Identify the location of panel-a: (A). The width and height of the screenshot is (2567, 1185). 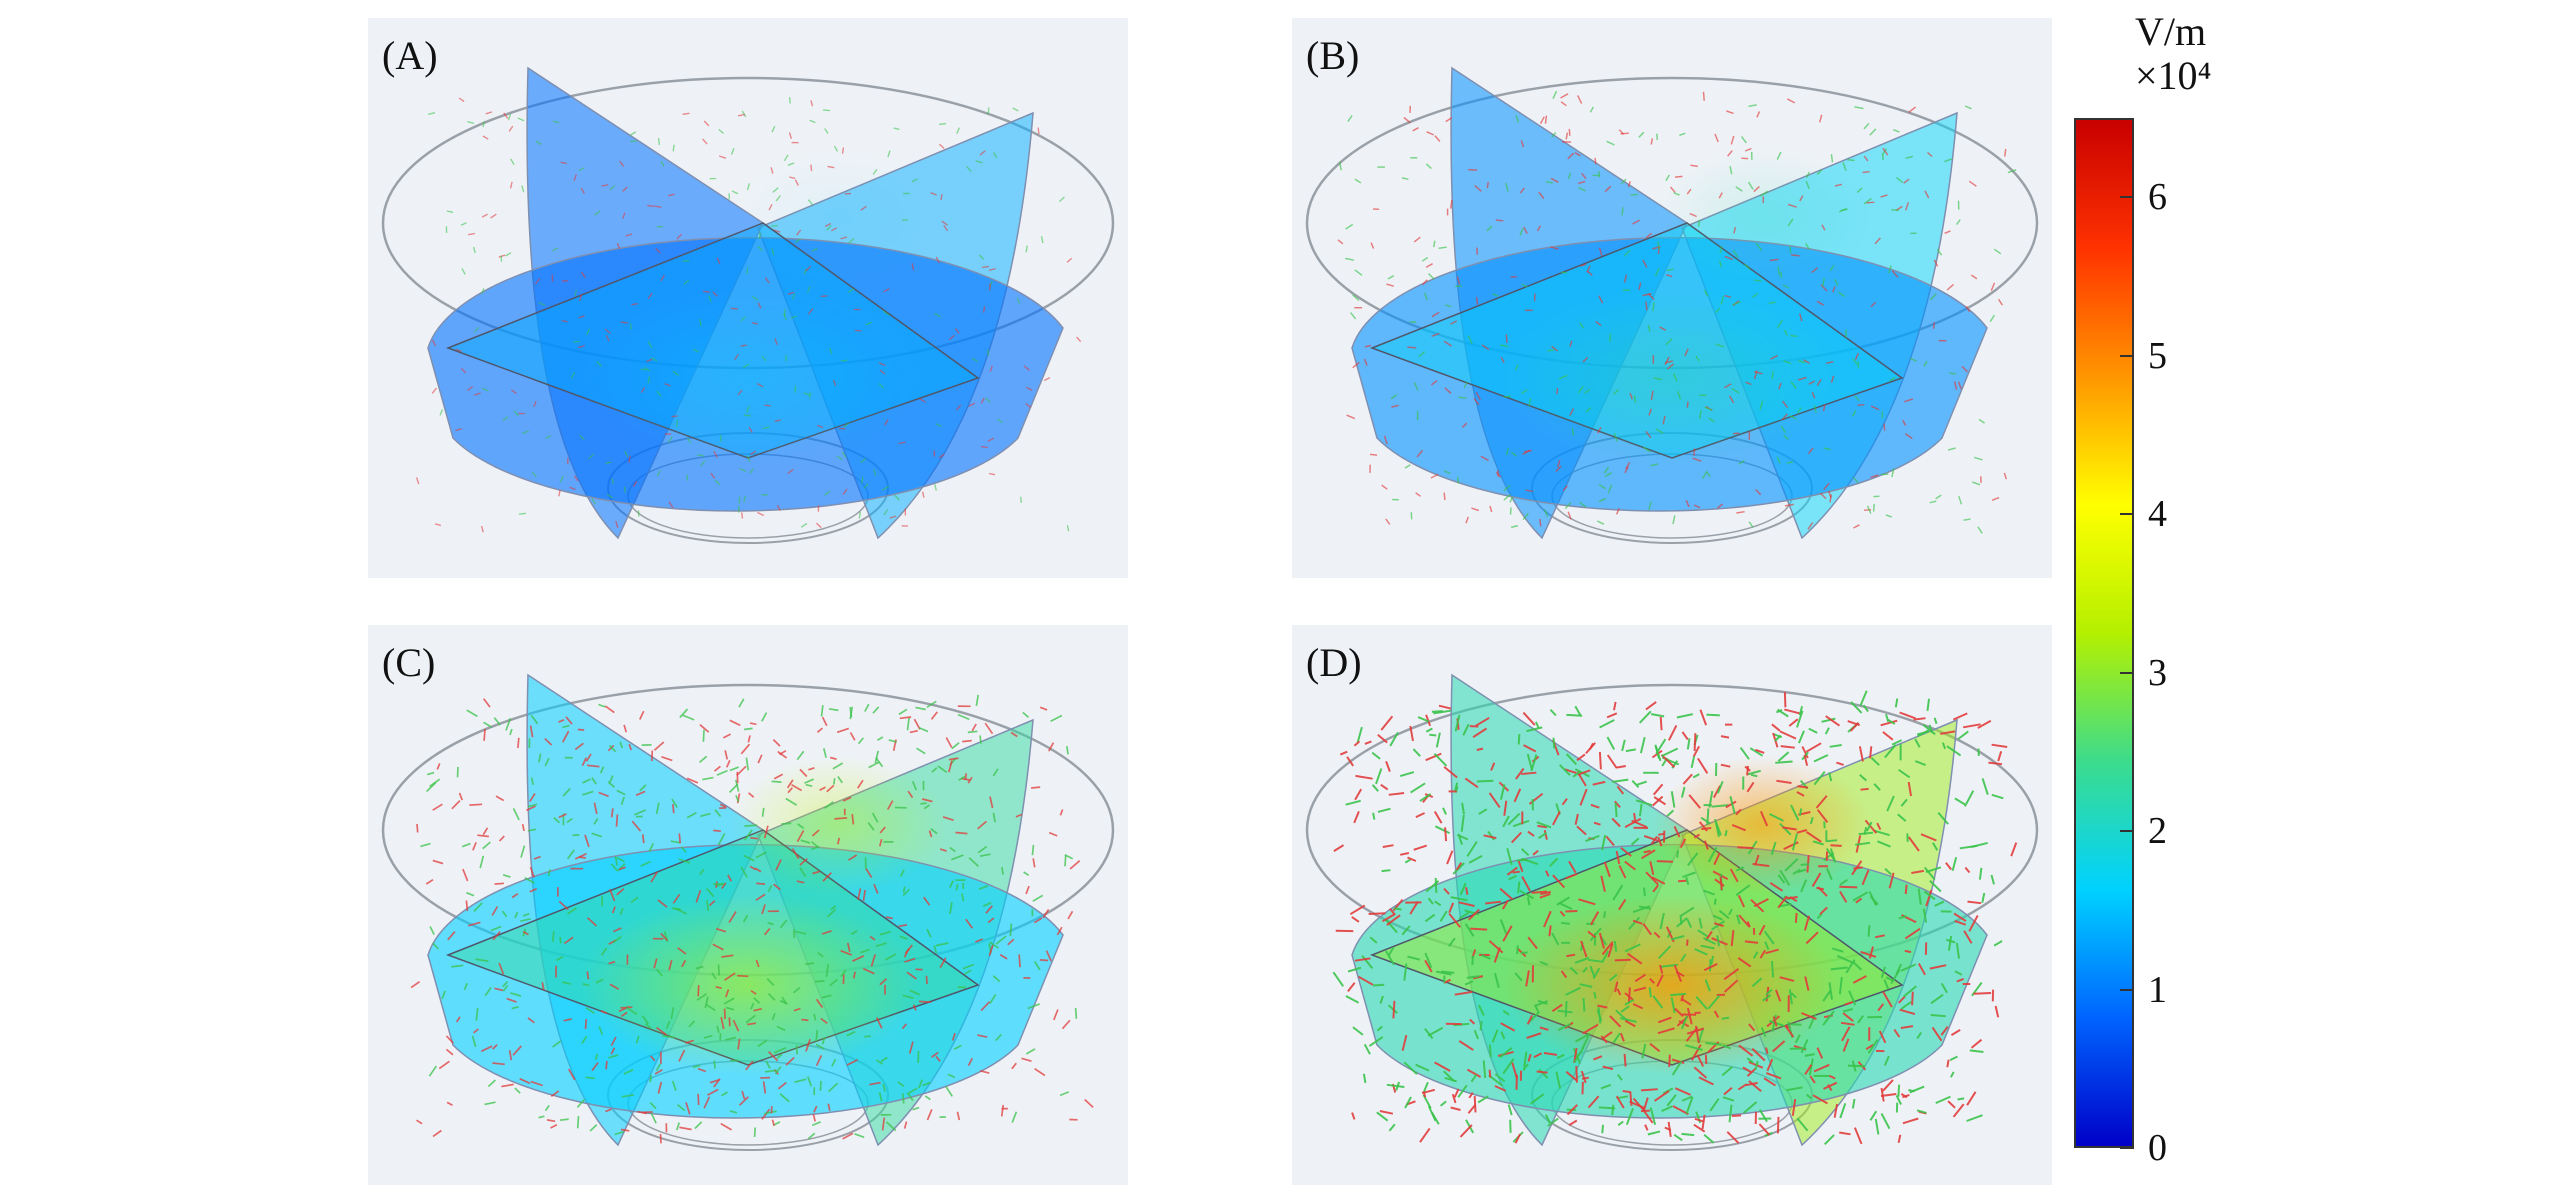
(748, 298).